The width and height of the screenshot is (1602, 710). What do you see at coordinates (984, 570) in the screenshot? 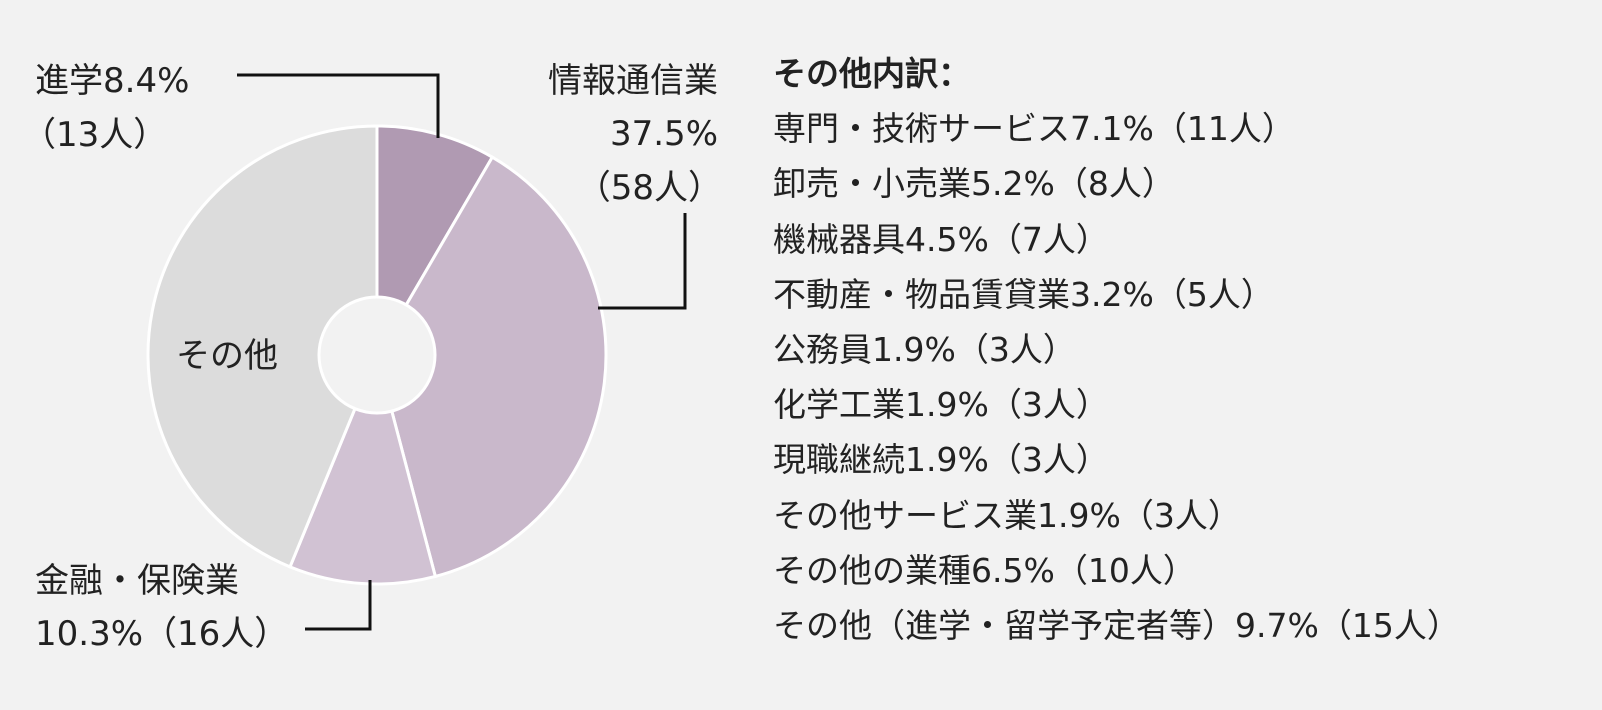
I see `breakdown-item: その他の業種6.5%（10人）` at bounding box center [984, 570].